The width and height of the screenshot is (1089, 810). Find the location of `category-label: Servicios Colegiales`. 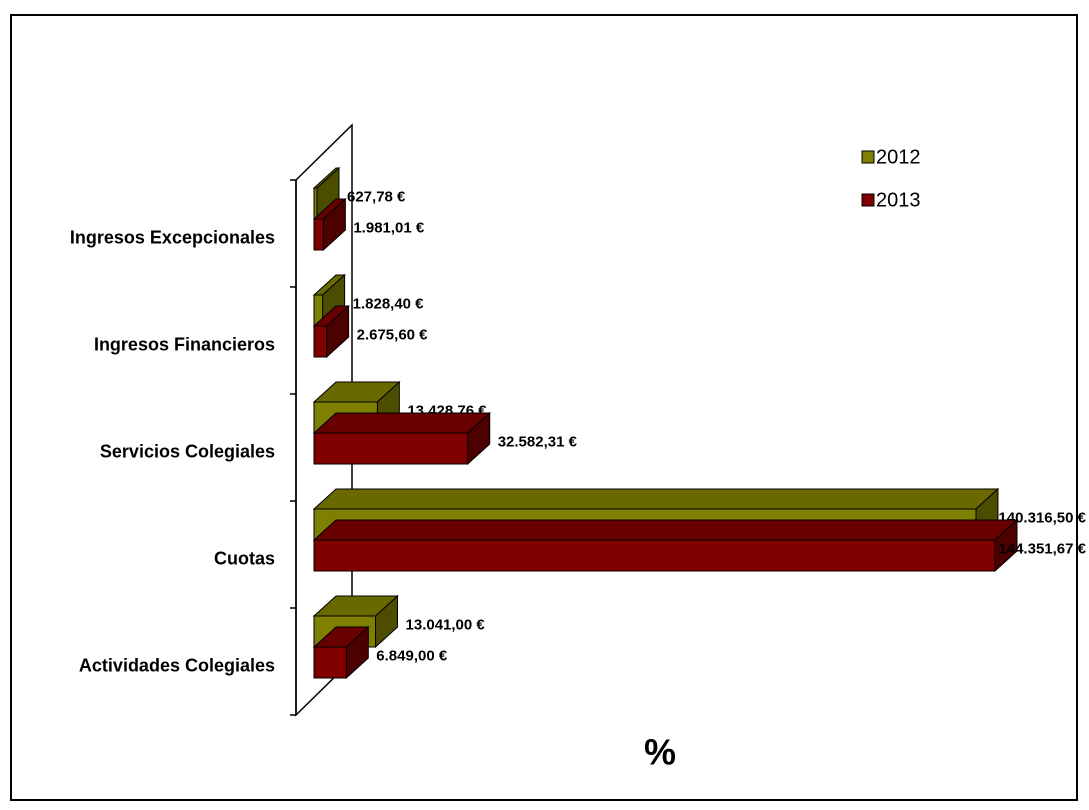

category-label: Servicios Colegiales is located at coordinates (187, 451).